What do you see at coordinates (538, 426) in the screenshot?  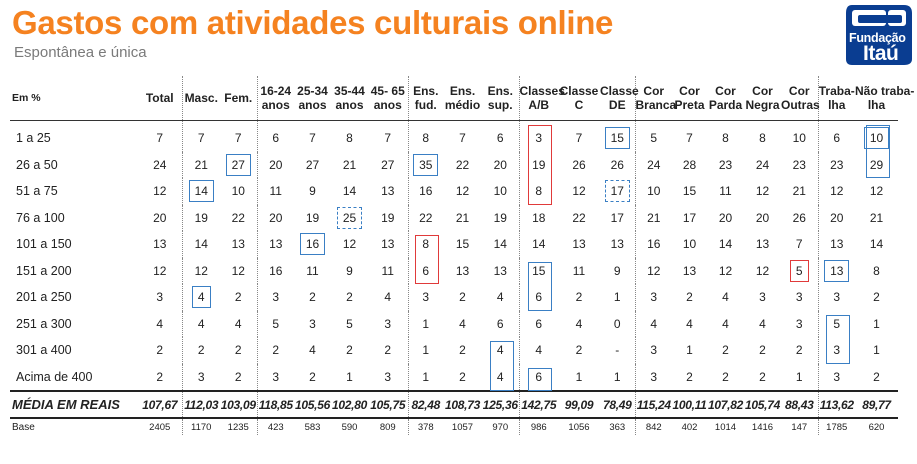 I see `base-cell: 986` at bounding box center [538, 426].